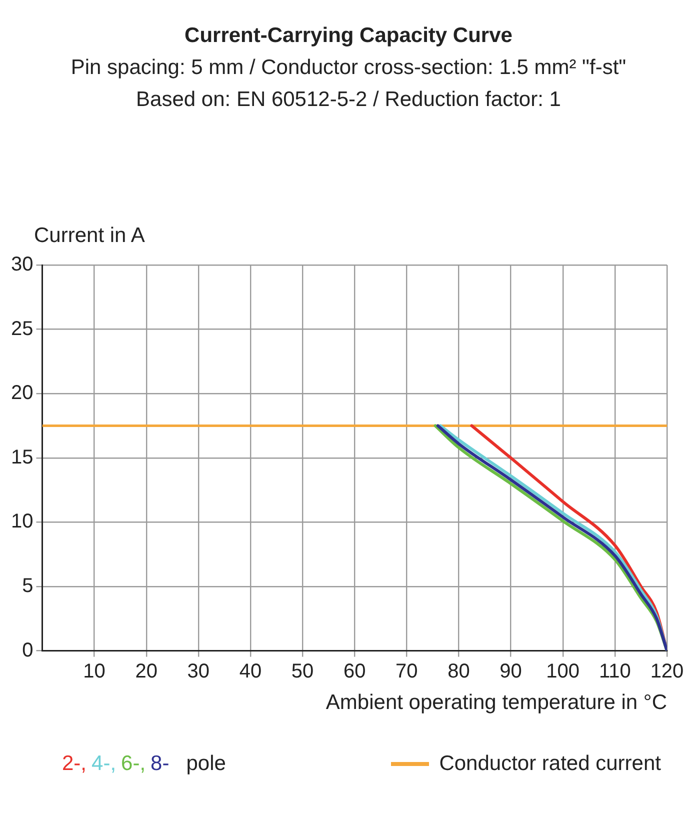  I want to click on y-axis-title: Current in A, so click(90, 236).